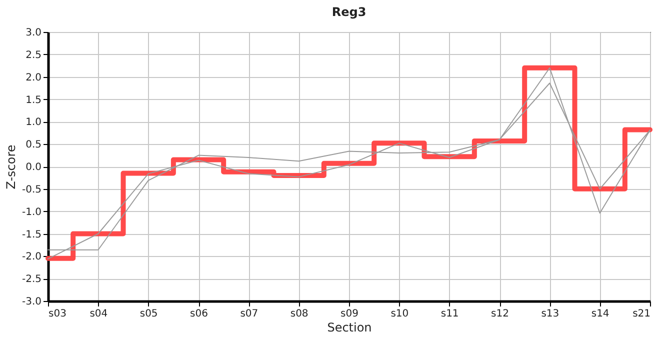 The width and height of the screenshot is (660, 360). Describe the element at coordinates (349, 327) in the screenshot. I see `x-axis-title: Section` at that location.